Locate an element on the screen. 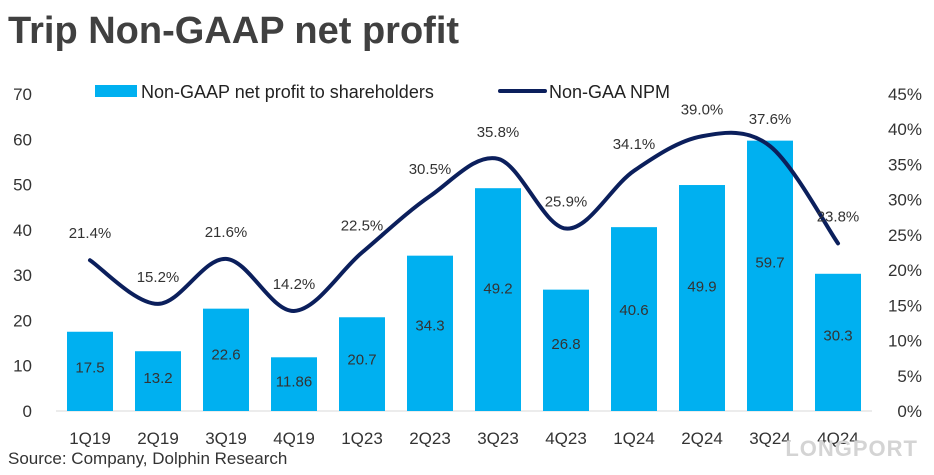  legend-line-label: Non-GAA NPM is located at coordinates (609, 92).